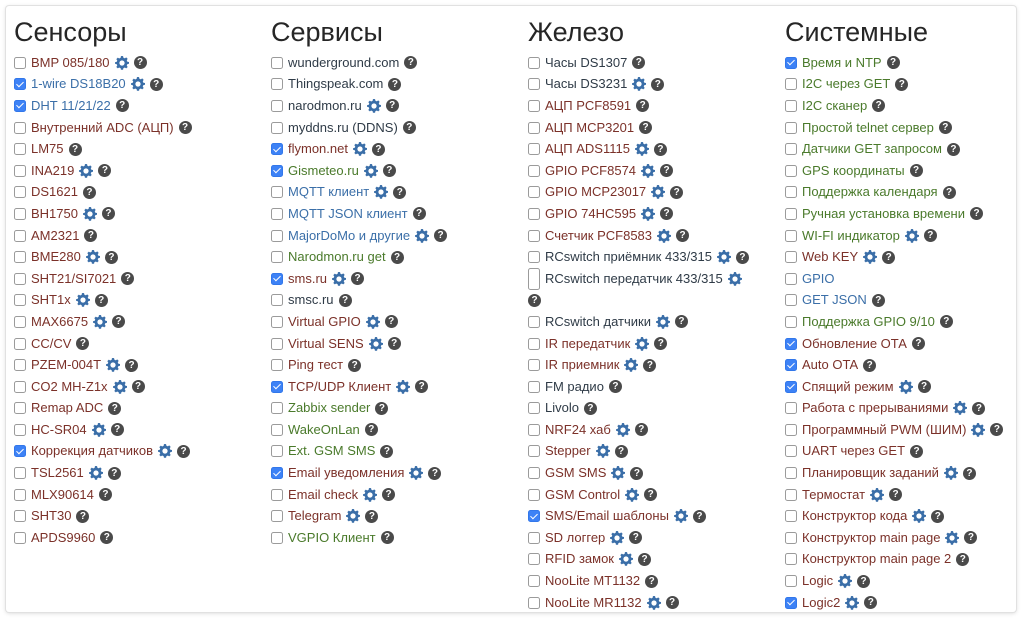 This screenshot has height=619, width=1024. I want to click on module-item: SHT1x?, so click(103, 301).